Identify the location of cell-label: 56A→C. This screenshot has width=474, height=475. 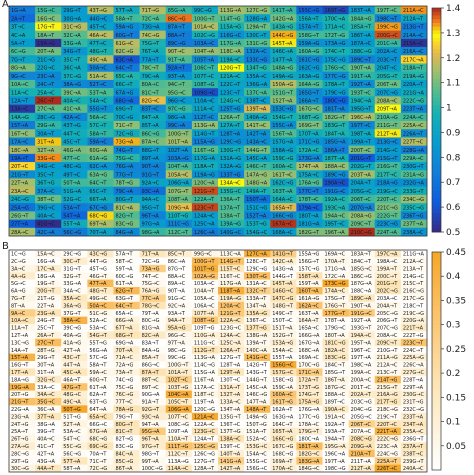
(98, 118).